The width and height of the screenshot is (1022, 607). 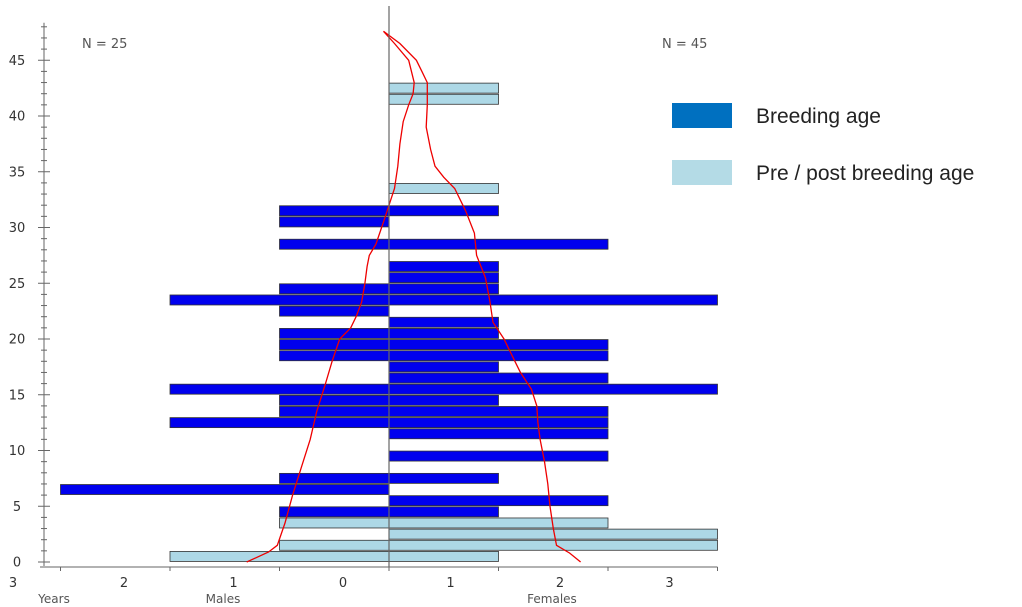 I want to click on y-tick-label: 30, so click(x=17, y=228).